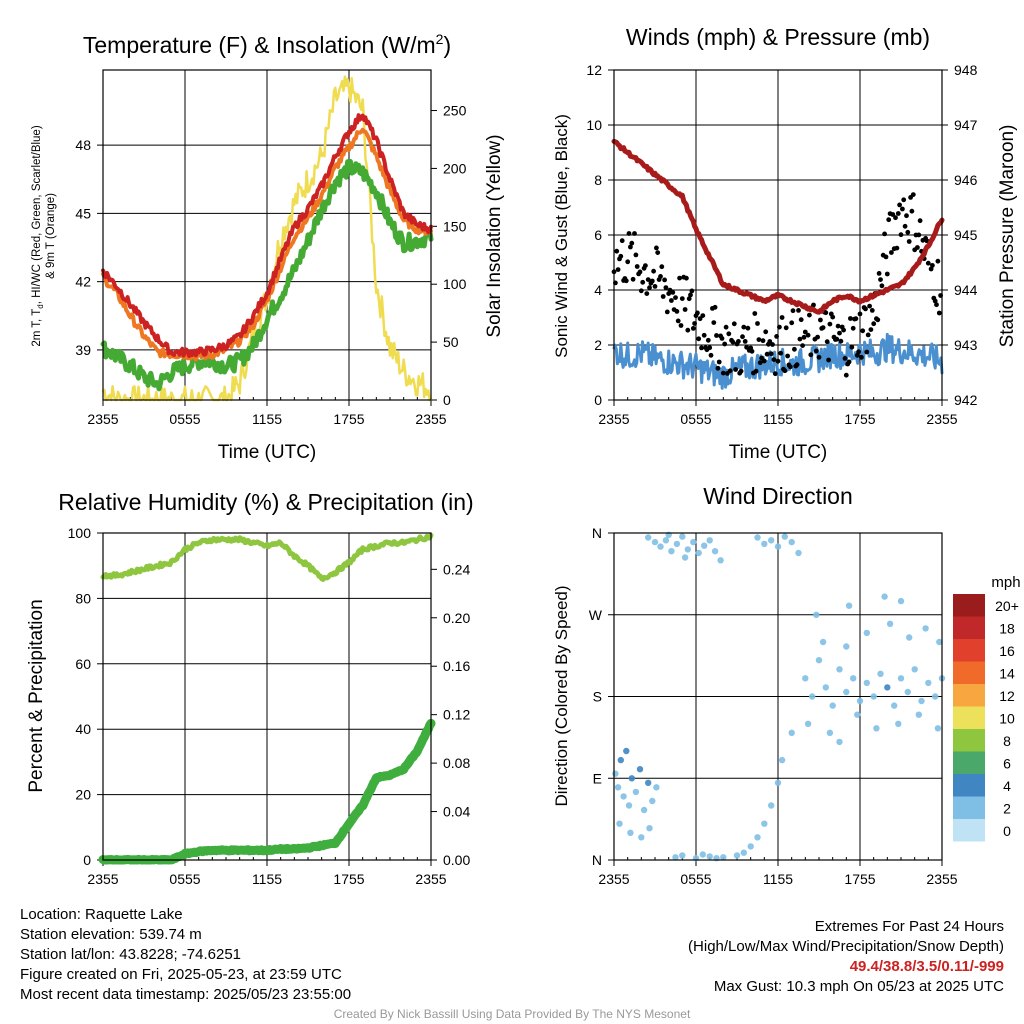 The width and height of the screenshot is (1024, 1024). I want to click on rh-ytick: 20, so click(83, 795).